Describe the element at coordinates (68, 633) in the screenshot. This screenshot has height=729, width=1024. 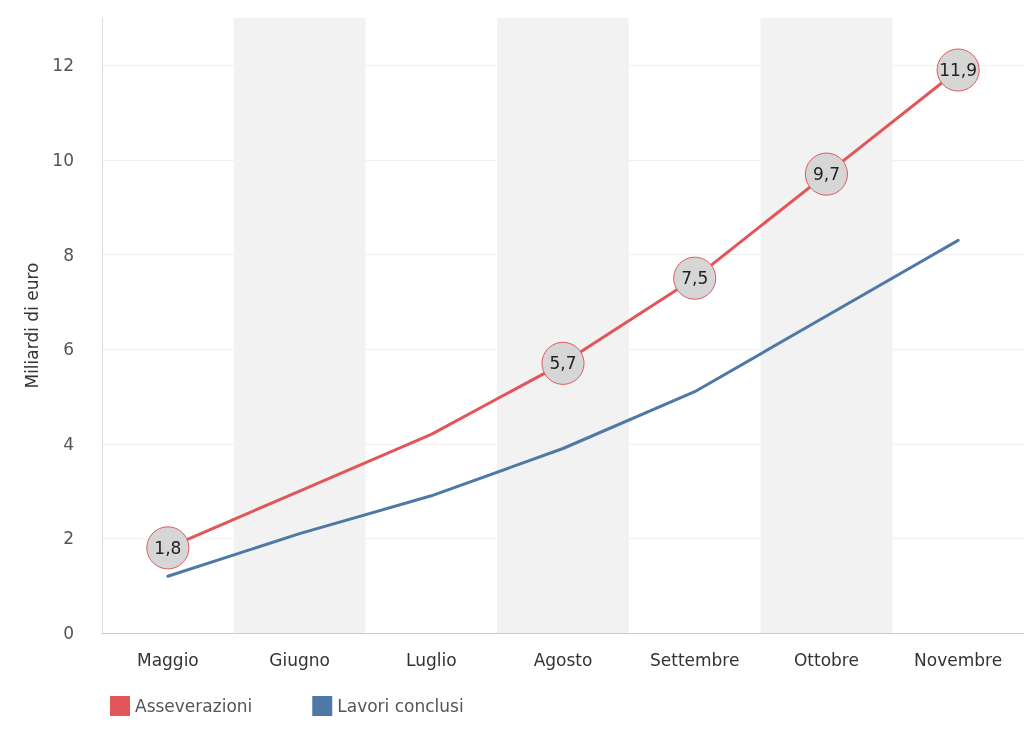
I see `y-tick-label: 0` at that location.